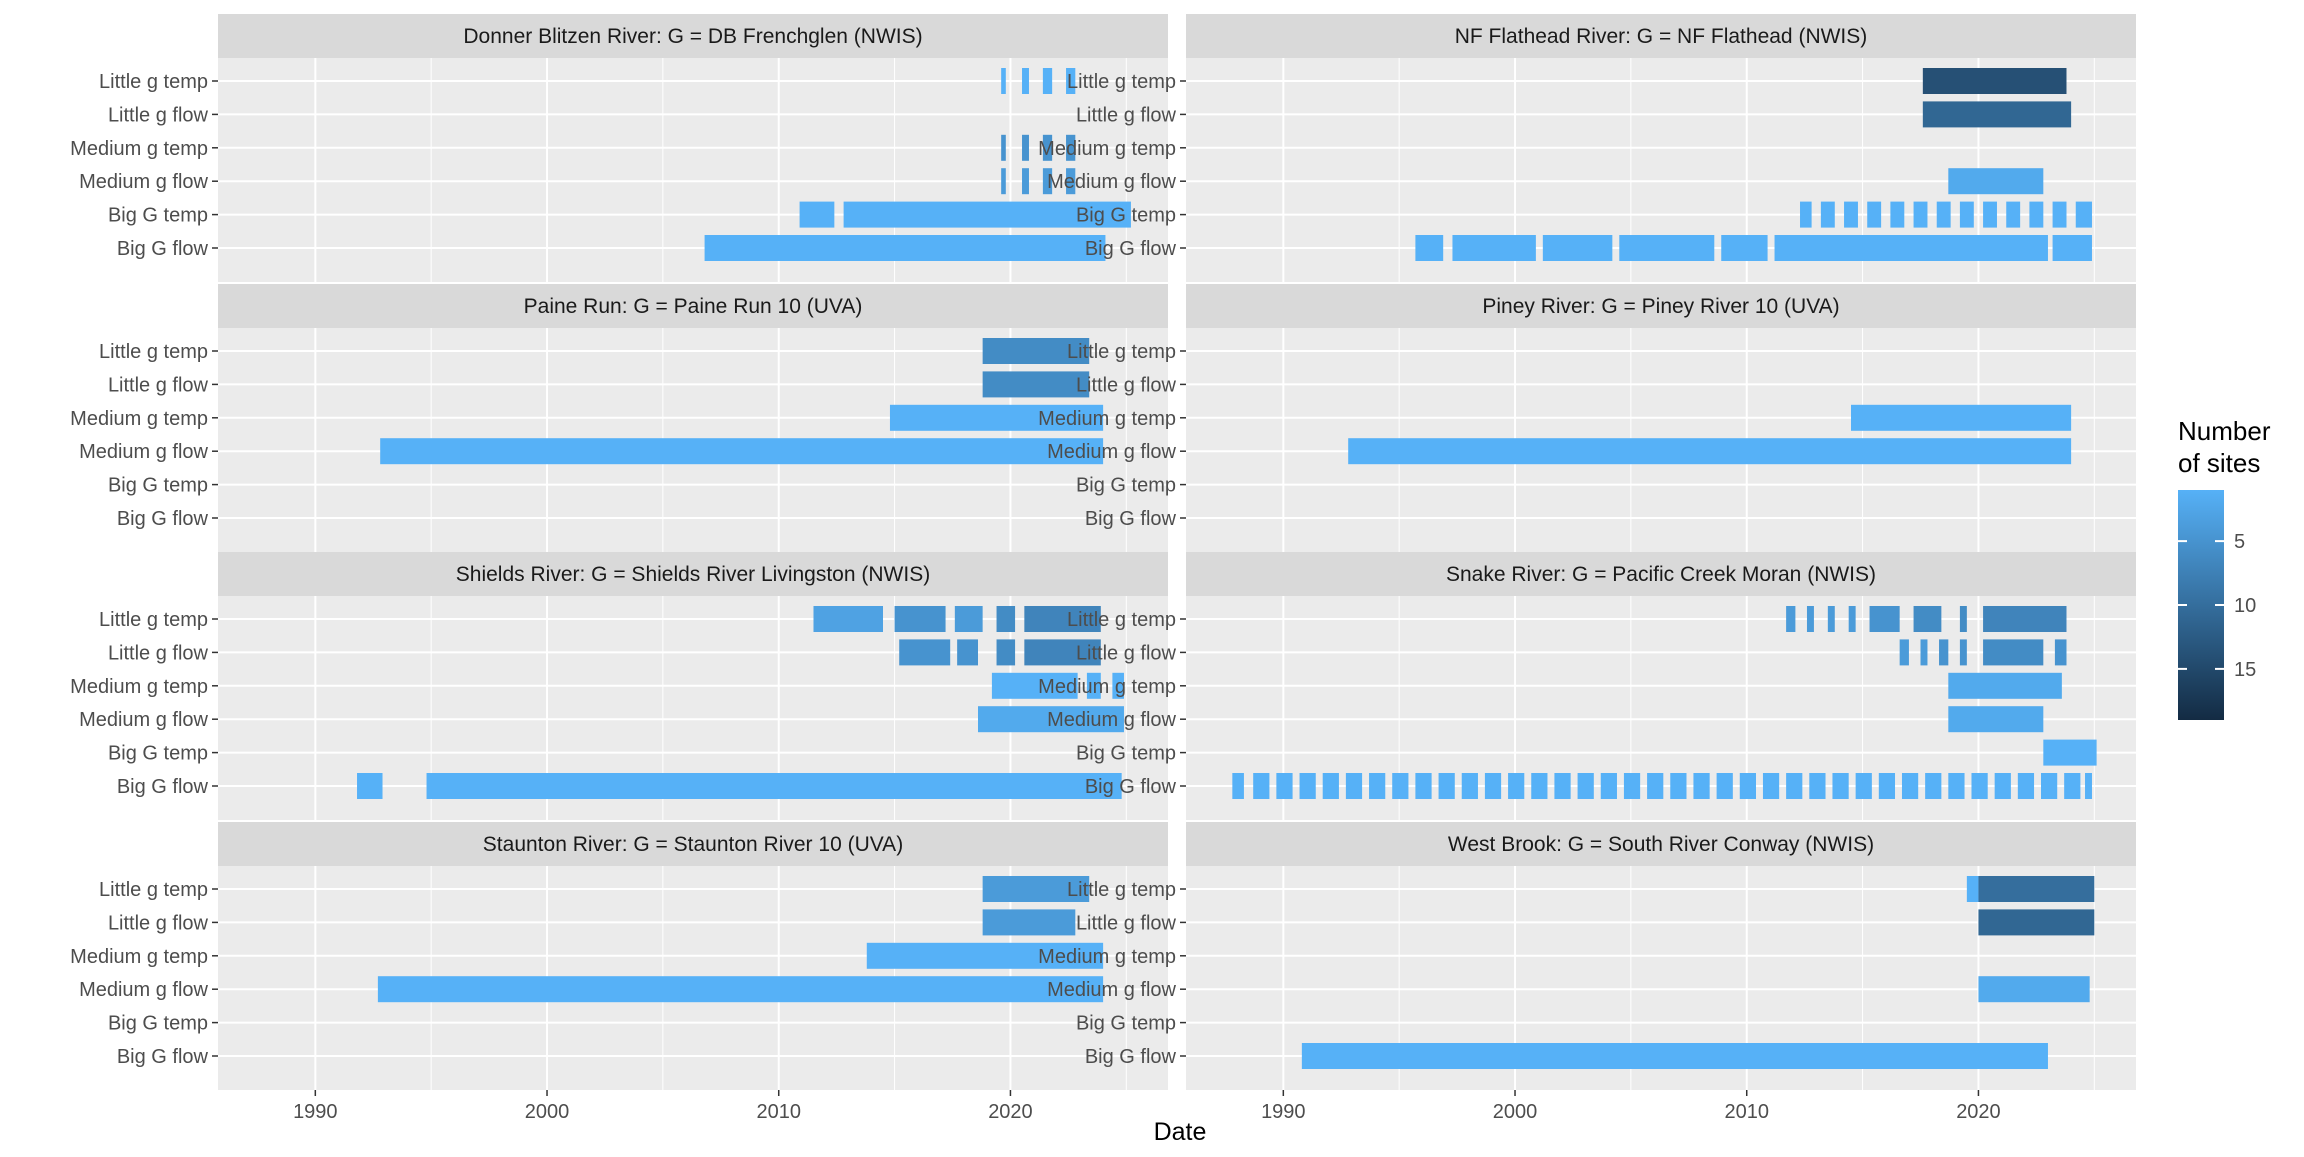 The height and width of the screenshot is (1157, 2304). I want to click on x-tick-label: 2020, so click(1978, 1112).